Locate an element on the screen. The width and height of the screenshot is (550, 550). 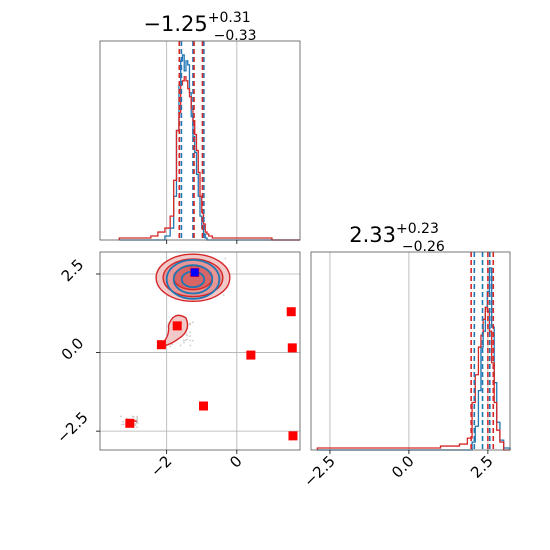
panel-title: 2.33+0.23 −0.26 is located at coordinates (397, 238).